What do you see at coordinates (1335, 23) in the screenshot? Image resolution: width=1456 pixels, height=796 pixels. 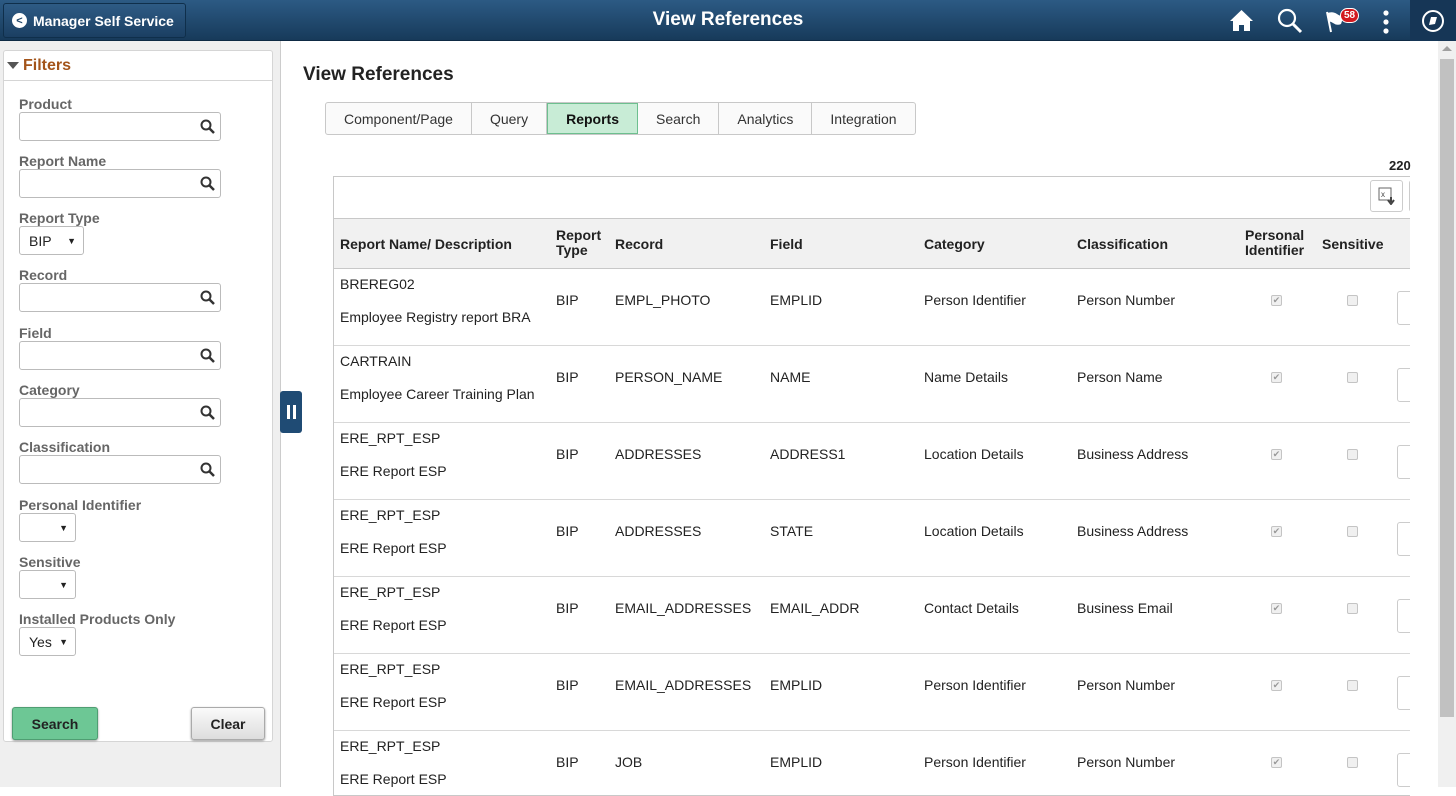 I see `notifications-flag-icon` at bounding box center [1335, 23].